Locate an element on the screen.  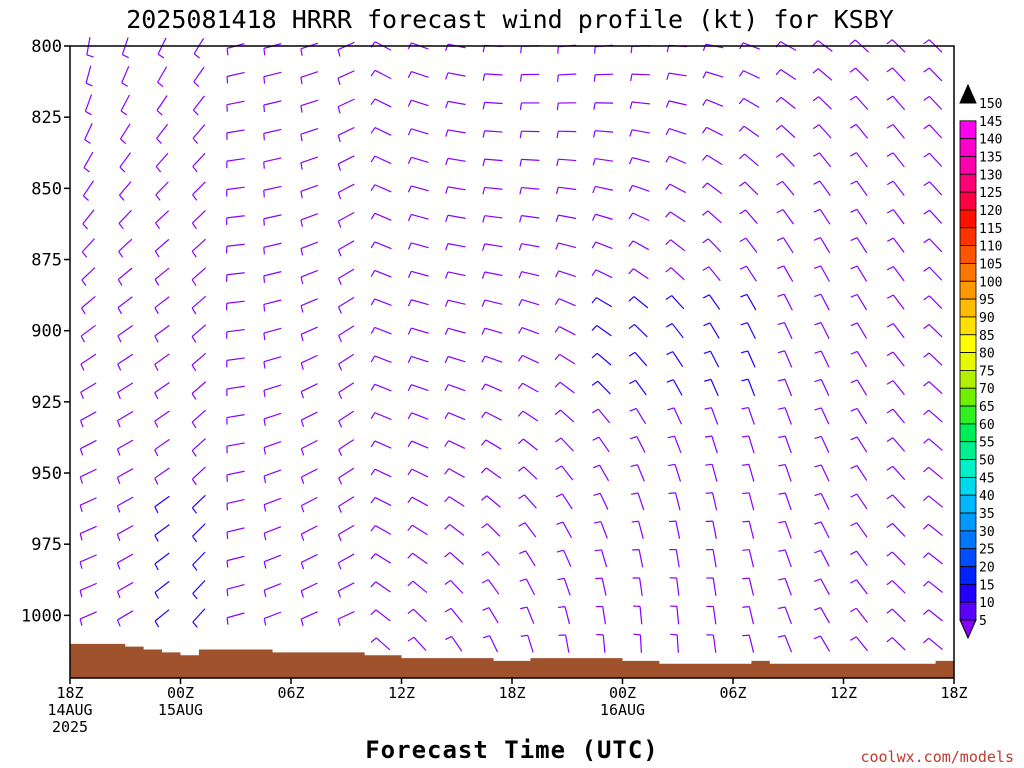
y-tick-label: 850 is located at coordinates (46, 189).